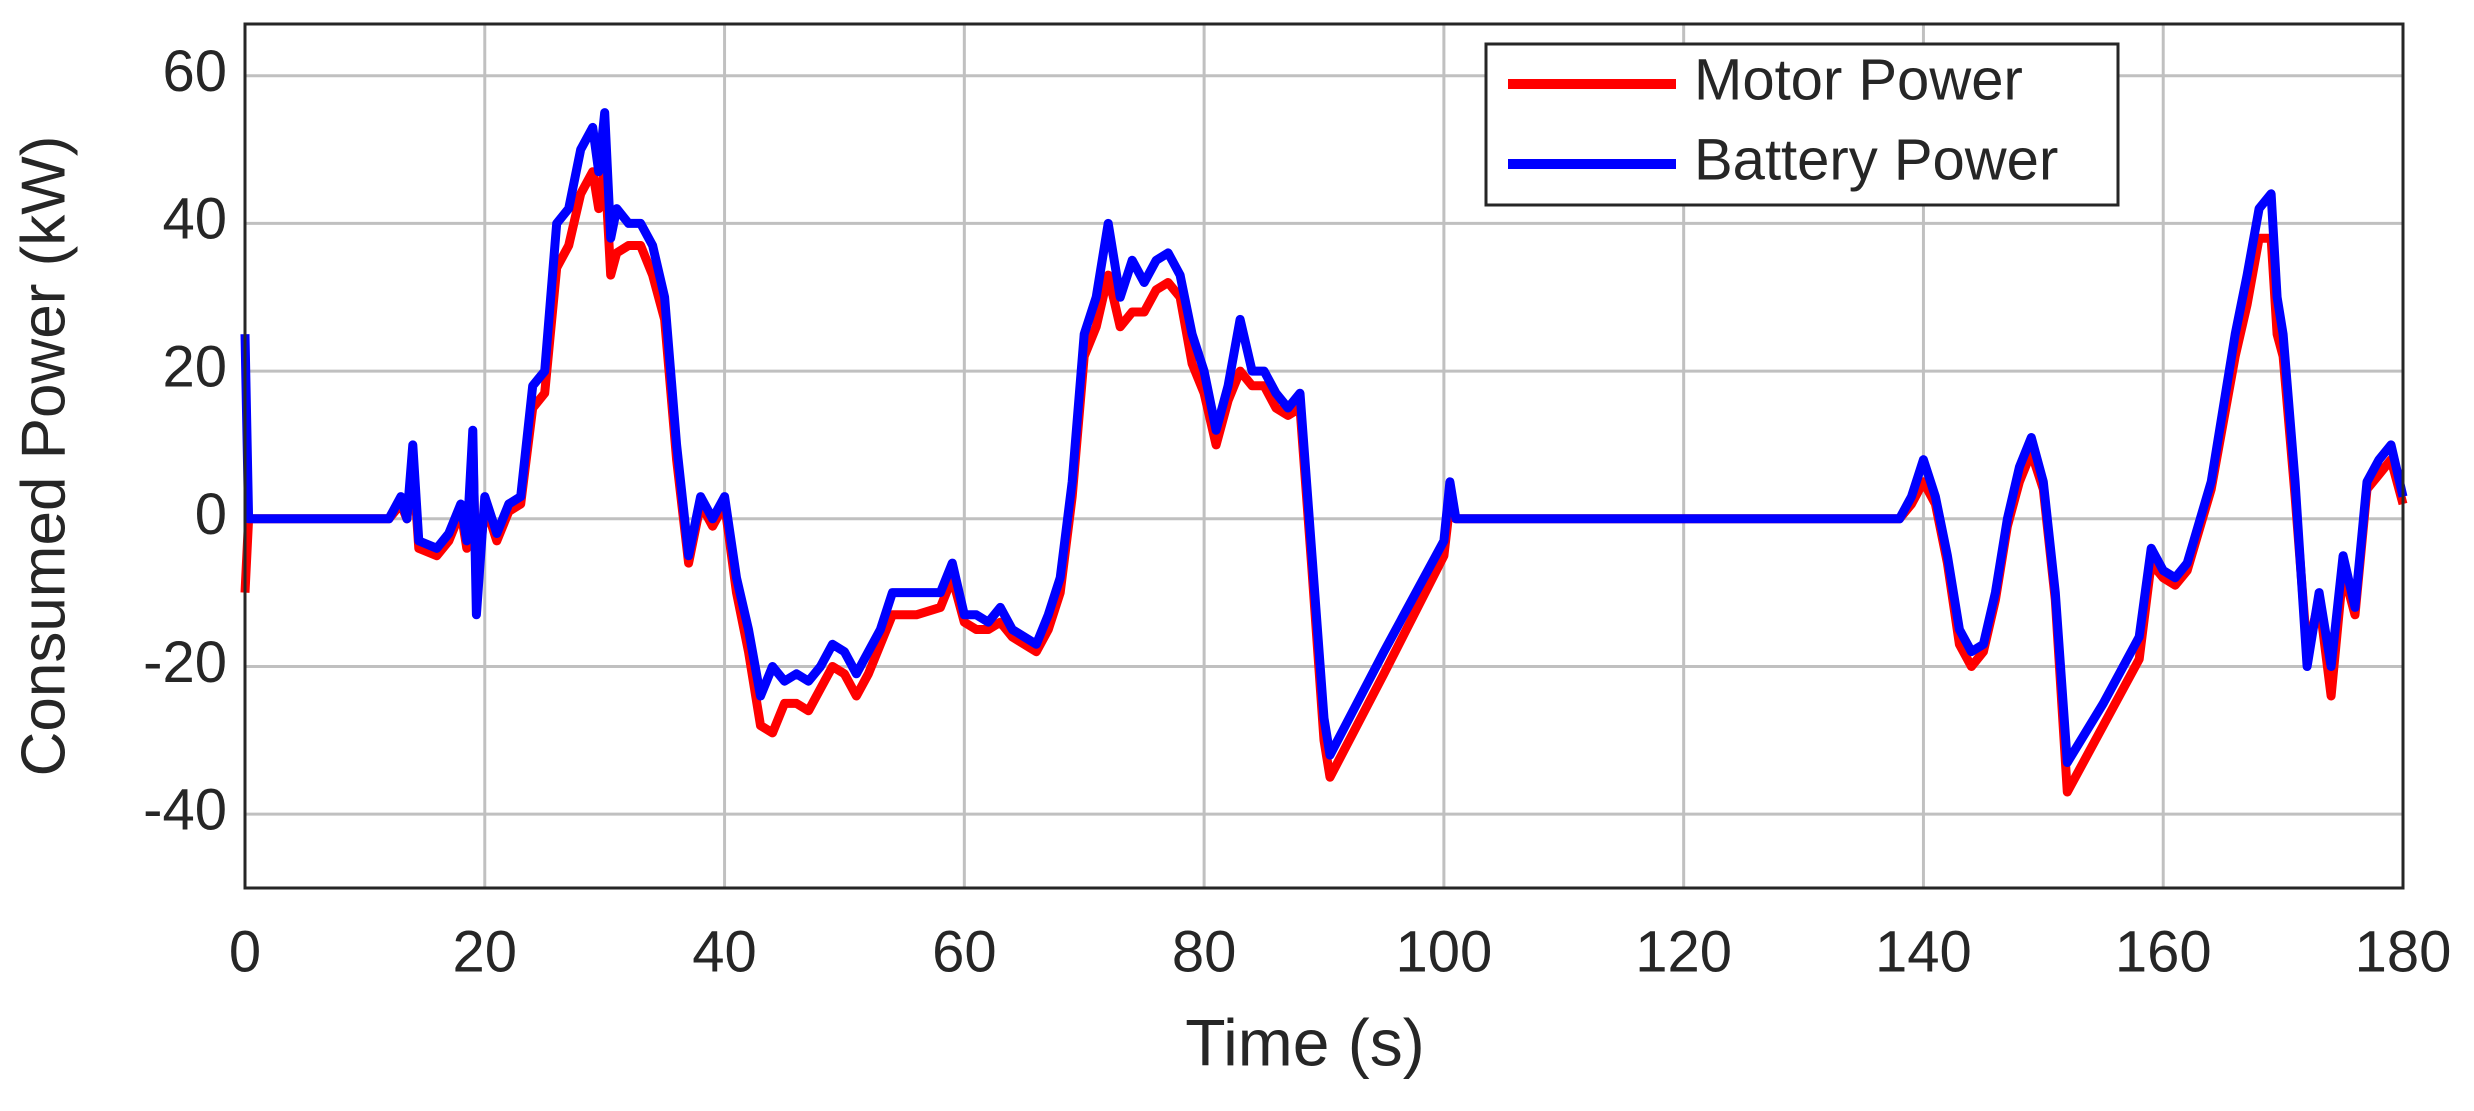  Describe the element at coordinates (1204, 951) in the screenshot. I see `x-tick-label: 80` at that location.